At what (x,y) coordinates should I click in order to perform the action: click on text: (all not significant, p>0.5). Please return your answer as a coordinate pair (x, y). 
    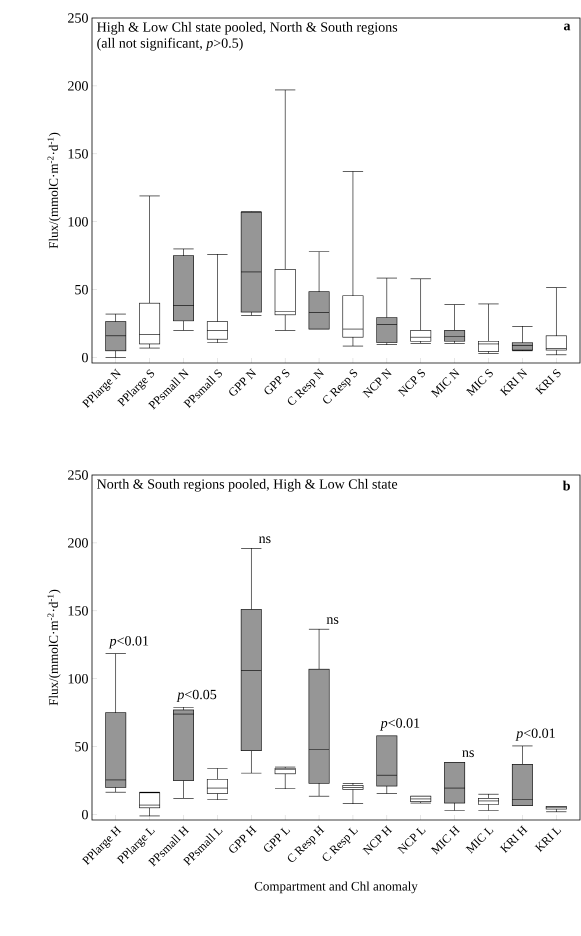
    Looking at the image, I should click on (170, 44).